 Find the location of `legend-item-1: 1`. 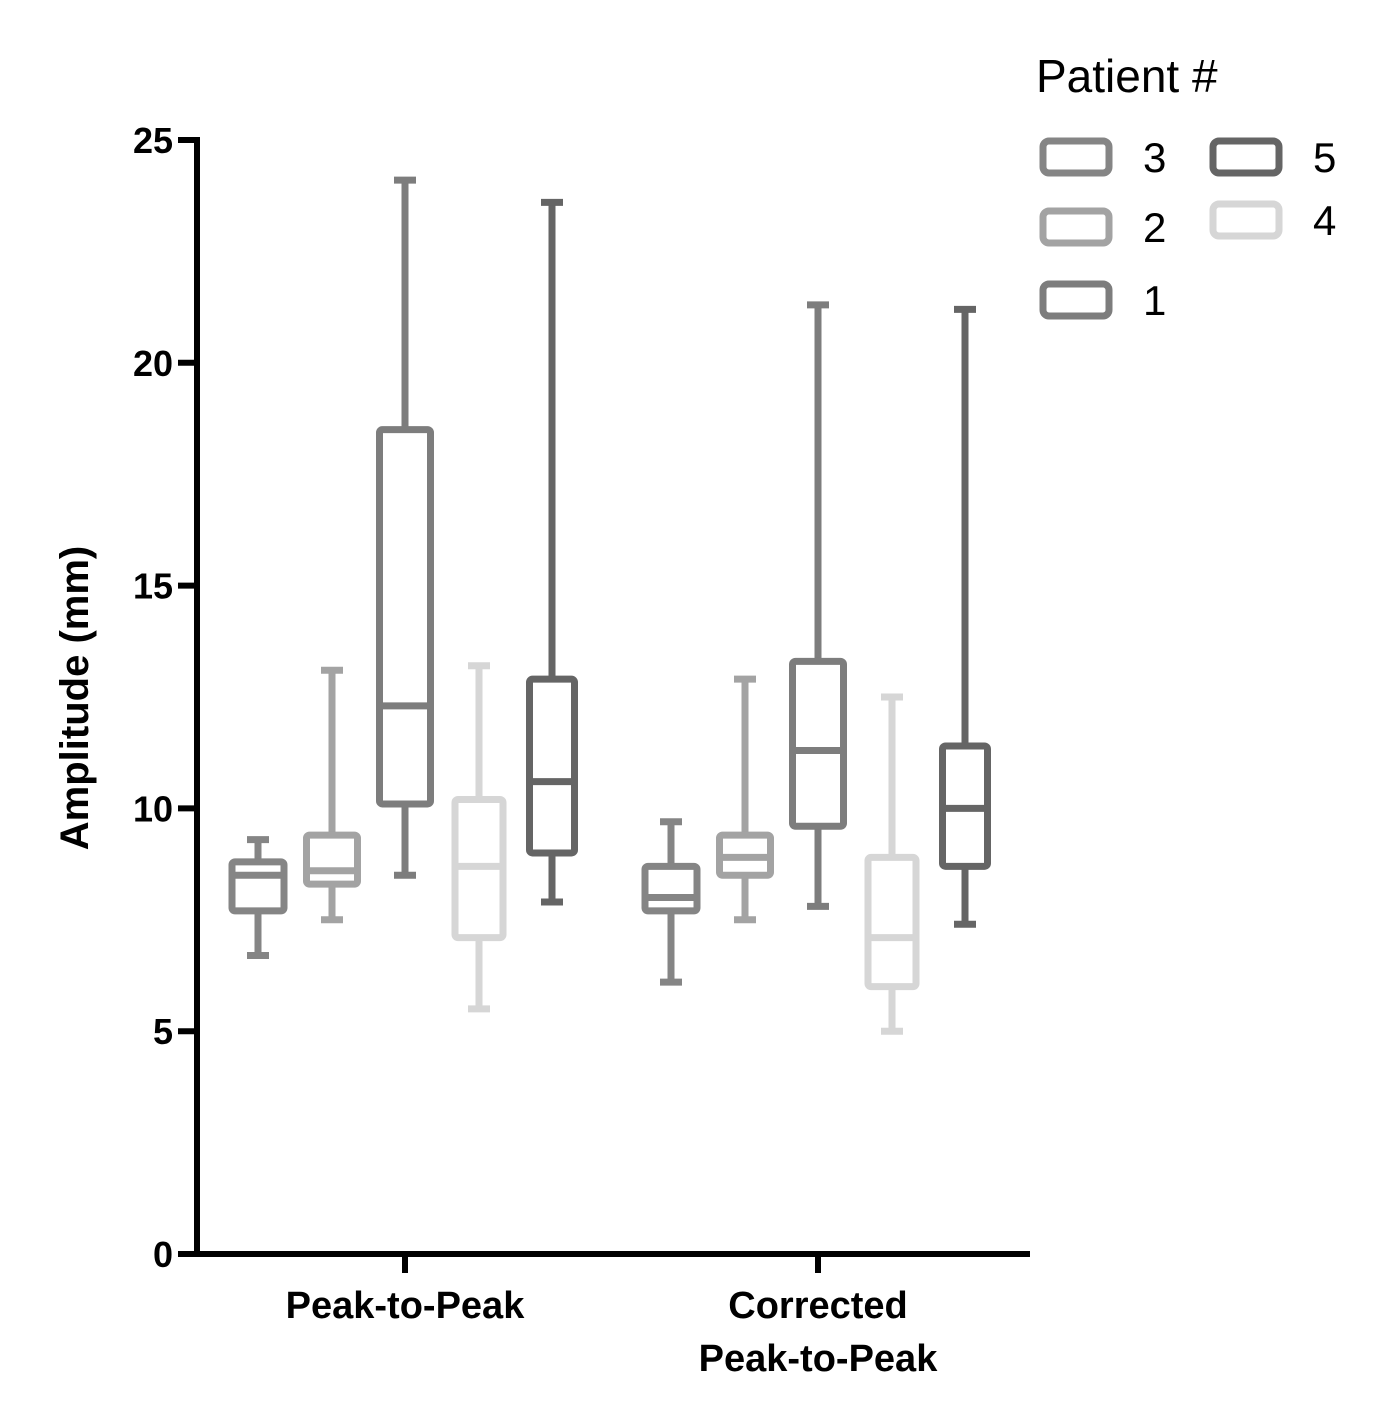

legend-item-1: 1 is located at coordinates (1102, 300).